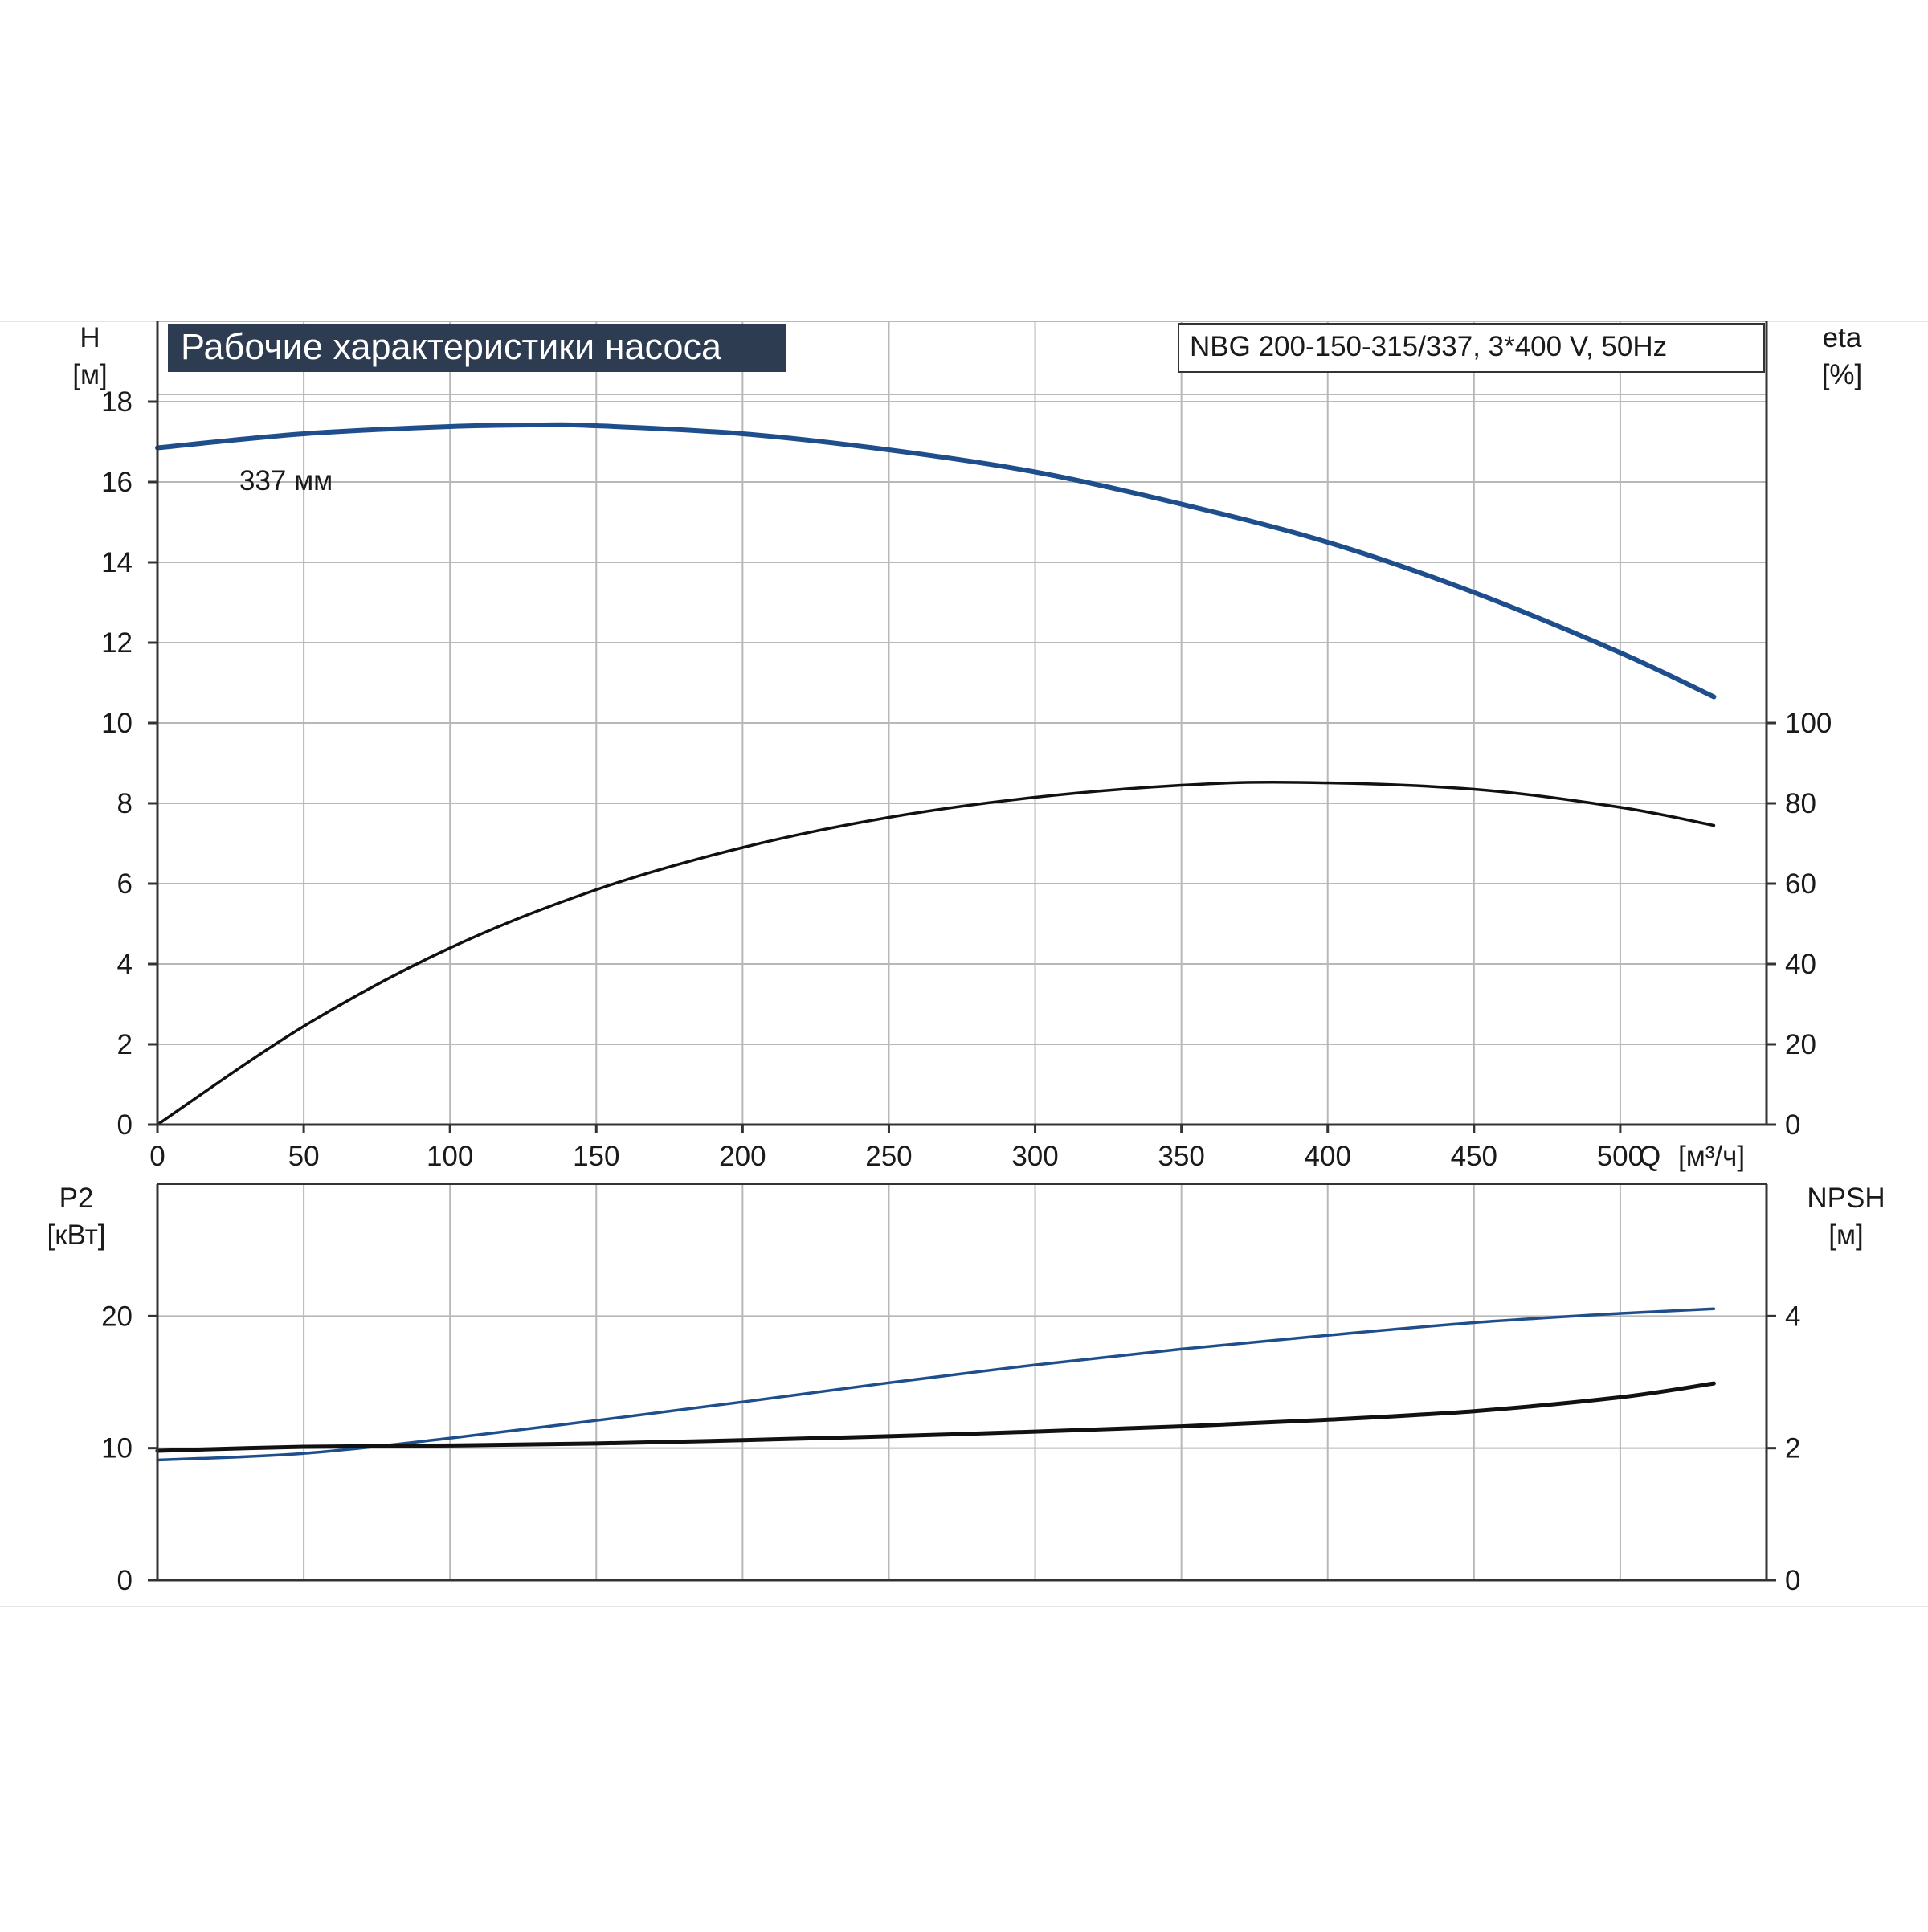 This screenshot has height=1932, width=1928. What do you see at coordinates (125, 1580) in the screenshot?
I see `lower-left-tick-label: 0` at bounding box center [125, 1580].